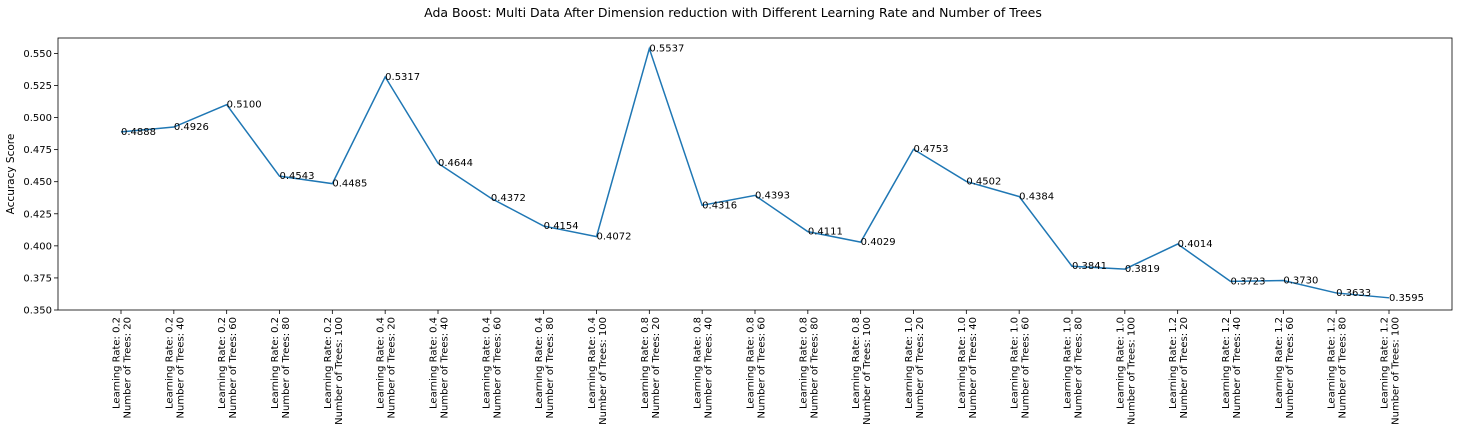 This screenshot has width=1459, height=434. What do you see at coordinates (37, 214) in the screenshot?
I see `y-tick-label: 0.425` at bounding box center [37, 214].